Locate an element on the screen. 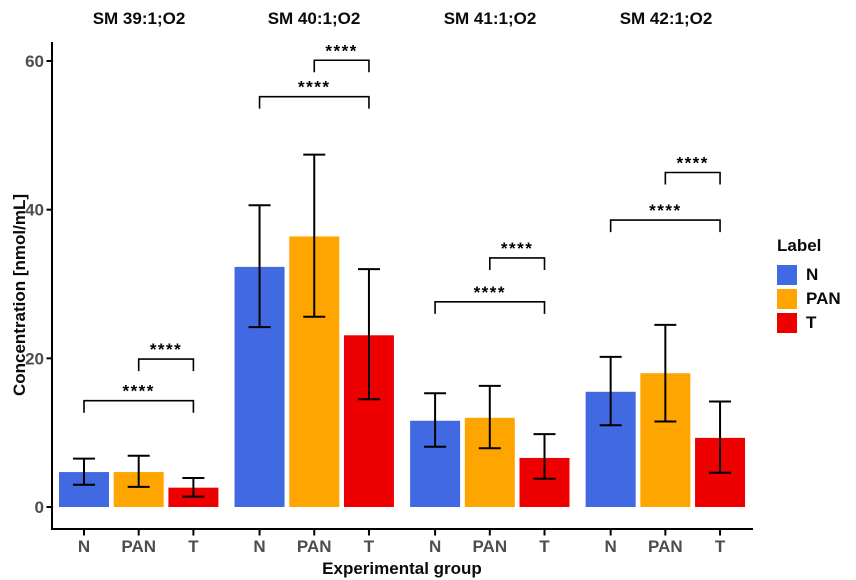  y-tick-label: 40 is located at coordinates (34, 210).